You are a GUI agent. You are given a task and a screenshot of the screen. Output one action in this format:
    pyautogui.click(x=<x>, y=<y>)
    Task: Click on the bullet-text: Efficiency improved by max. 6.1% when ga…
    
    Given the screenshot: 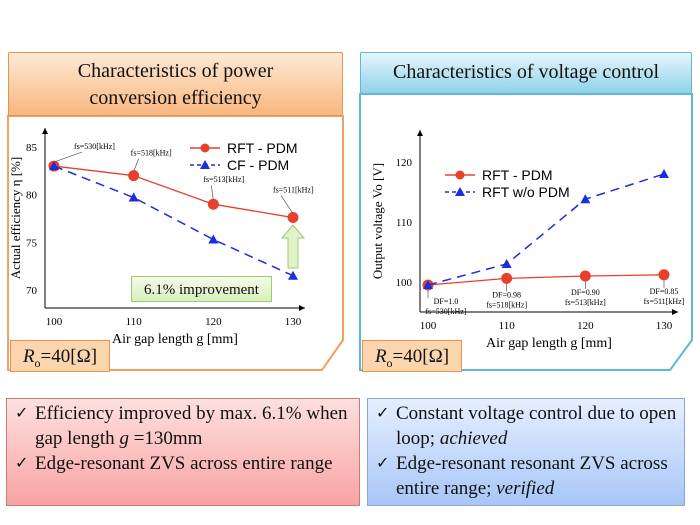 What is the action you would take?
    pyautogui.click(x=191, y=426)
    